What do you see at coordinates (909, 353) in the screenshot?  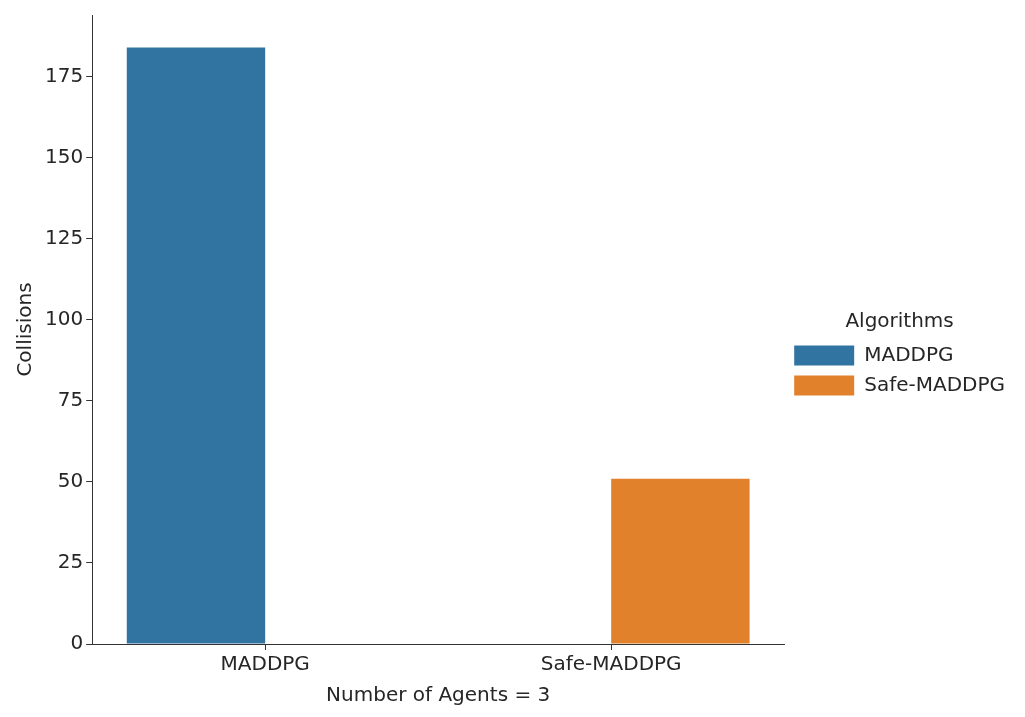 I see `legend-label: MADDPG` at bounding box center [909, 353].